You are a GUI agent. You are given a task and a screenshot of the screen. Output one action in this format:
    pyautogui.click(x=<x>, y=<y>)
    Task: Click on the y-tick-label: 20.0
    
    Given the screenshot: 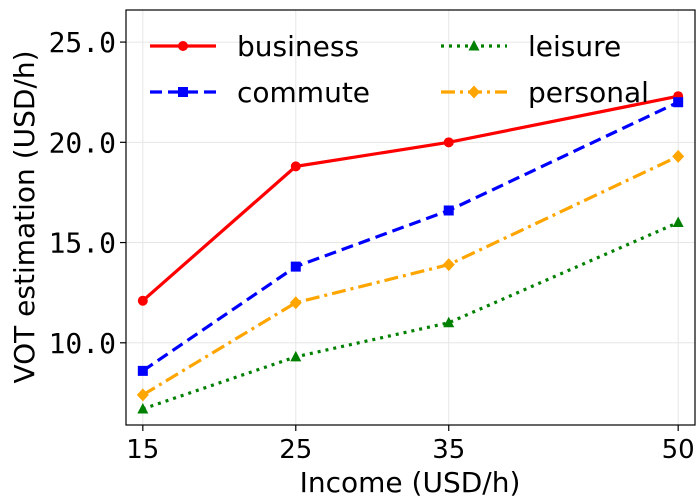 What is the action you would take?
    pyautogui.click(x=82, y=142)
    